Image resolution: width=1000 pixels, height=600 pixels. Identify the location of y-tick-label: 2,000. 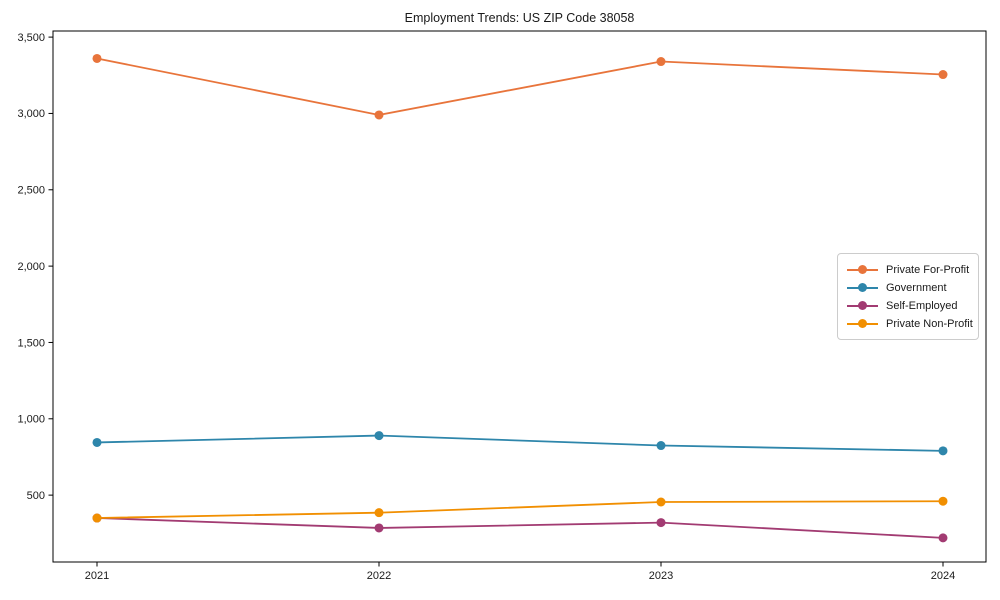
(31, 267).